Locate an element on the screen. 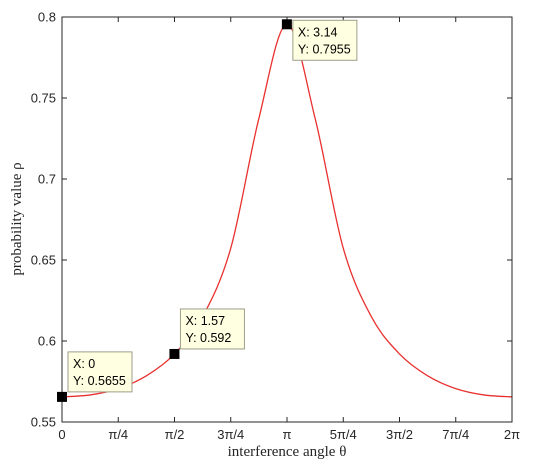  x-tick-label: 3π/4 is located at coordinates (230, 434).